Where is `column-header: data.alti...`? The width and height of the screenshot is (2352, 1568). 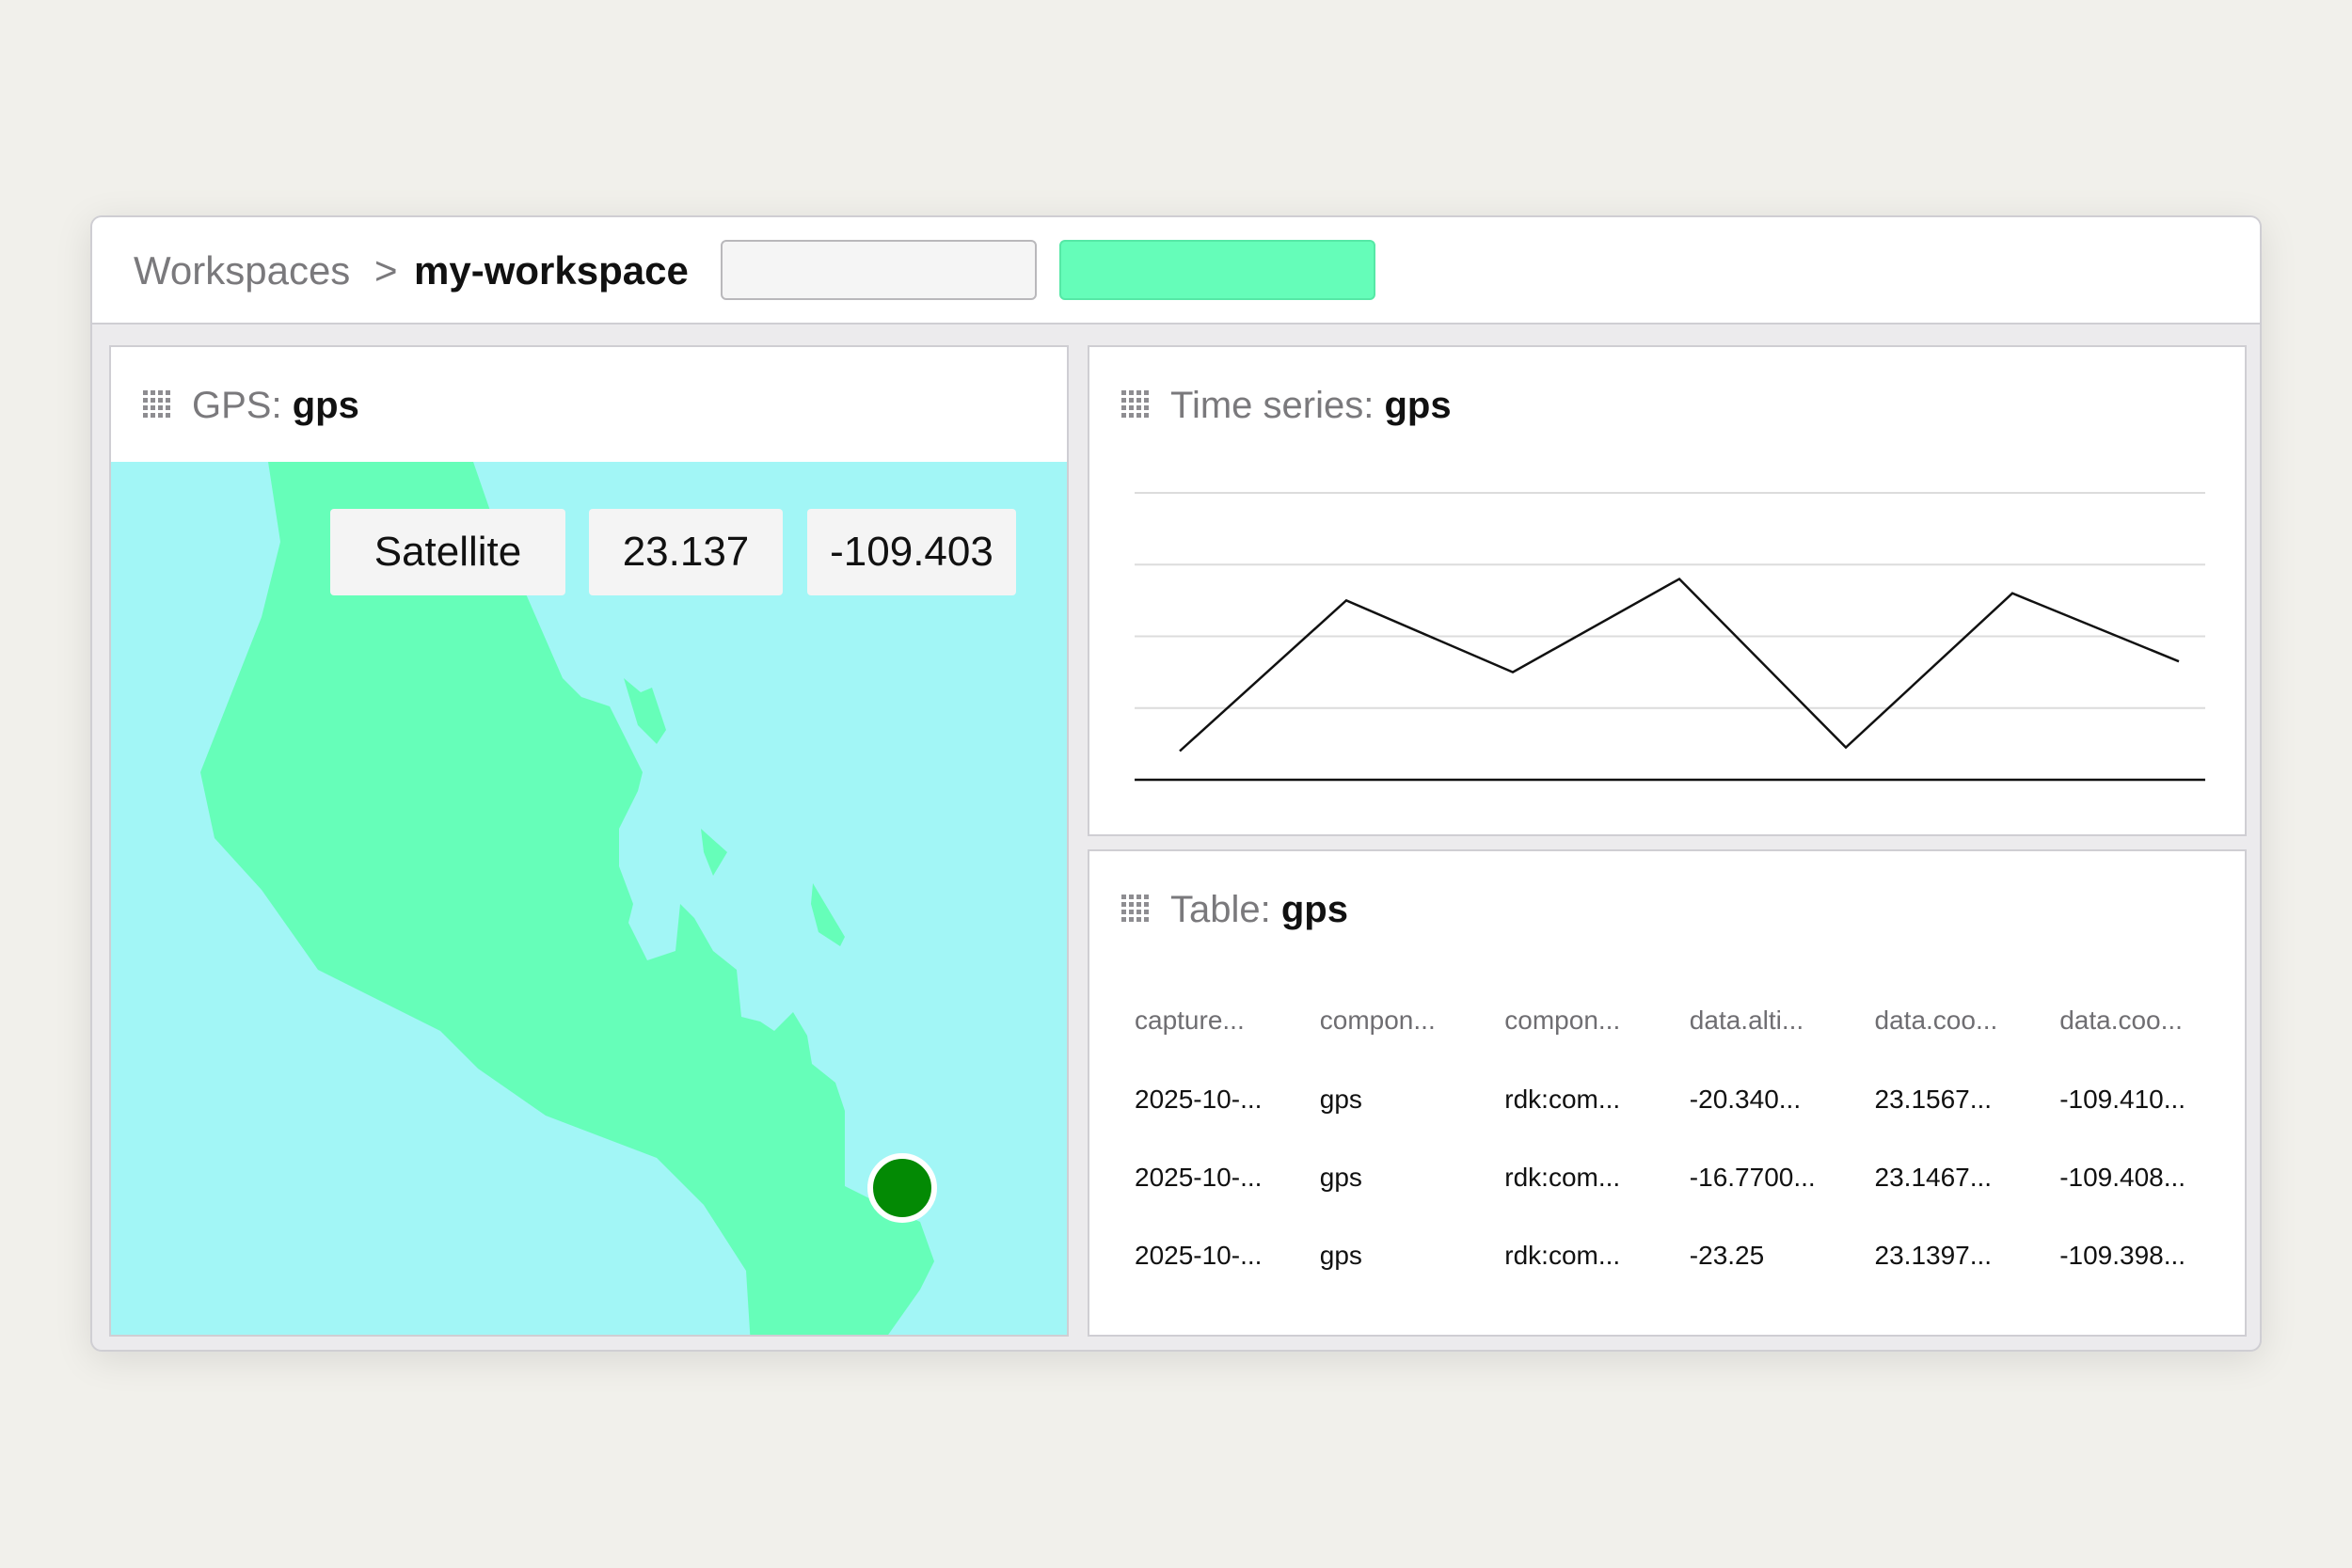 column-header: data.alti... is located at coordinates (1746, 1021).